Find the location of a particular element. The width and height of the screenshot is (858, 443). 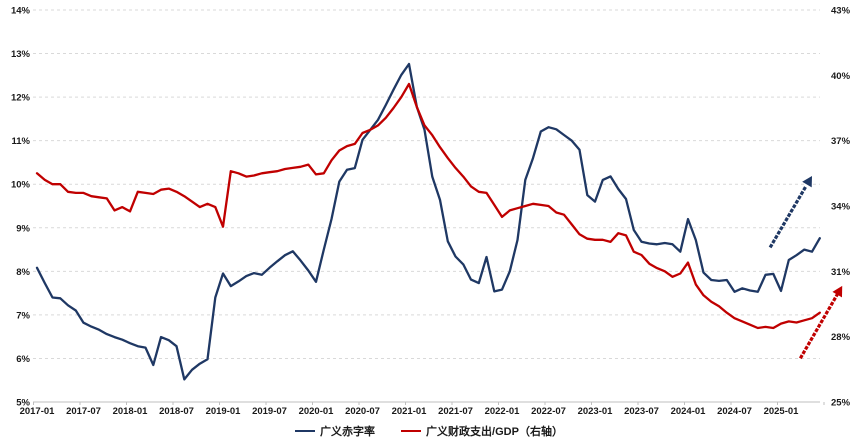

legend-label-deficit-rate: 广义赤字率 is located at coordinates (348, 432).